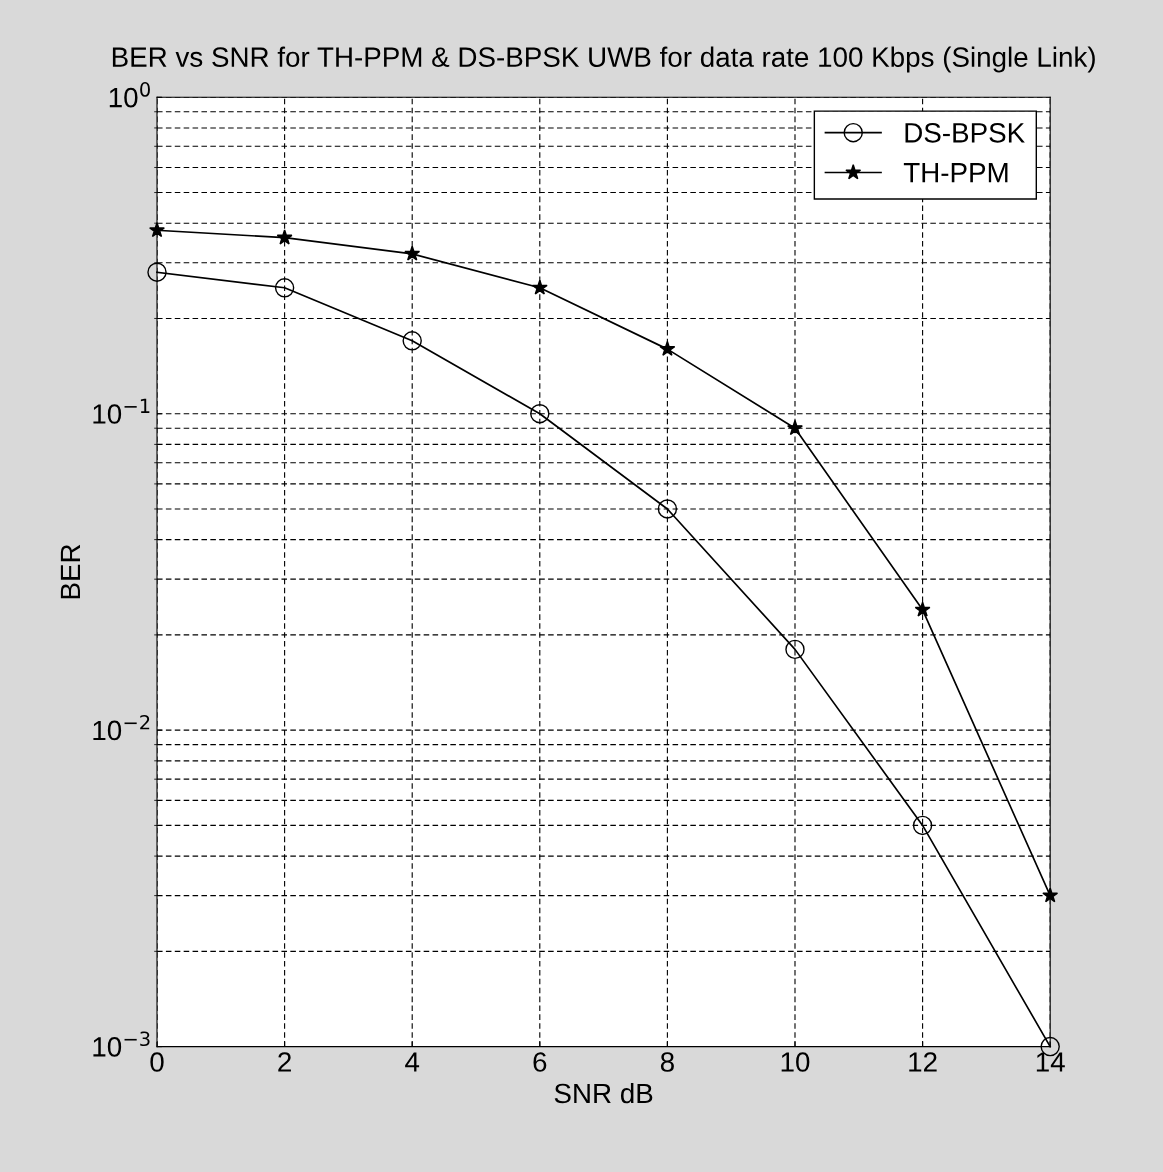 Image resolution: width=1163 pixels, height=1172 pixels. Describe the element at coordinates (955, 173) in the screenshot. I see `legend-label: TH-PPM` at that location.